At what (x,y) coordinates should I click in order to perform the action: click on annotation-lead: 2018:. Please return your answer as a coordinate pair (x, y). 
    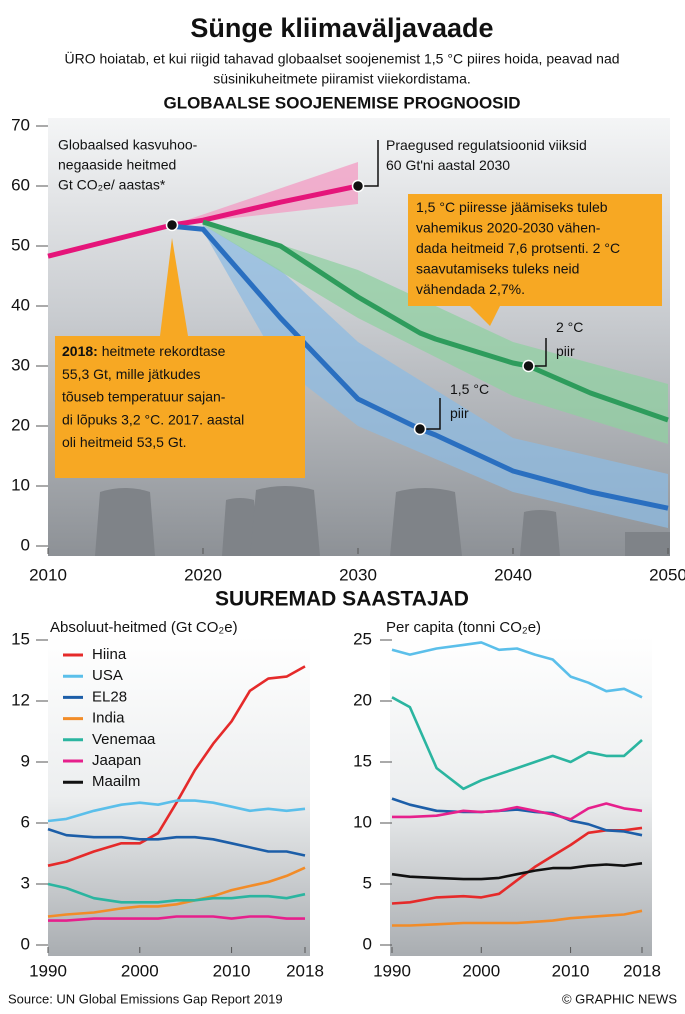
    Looking at the image, I should click on (80, 351).